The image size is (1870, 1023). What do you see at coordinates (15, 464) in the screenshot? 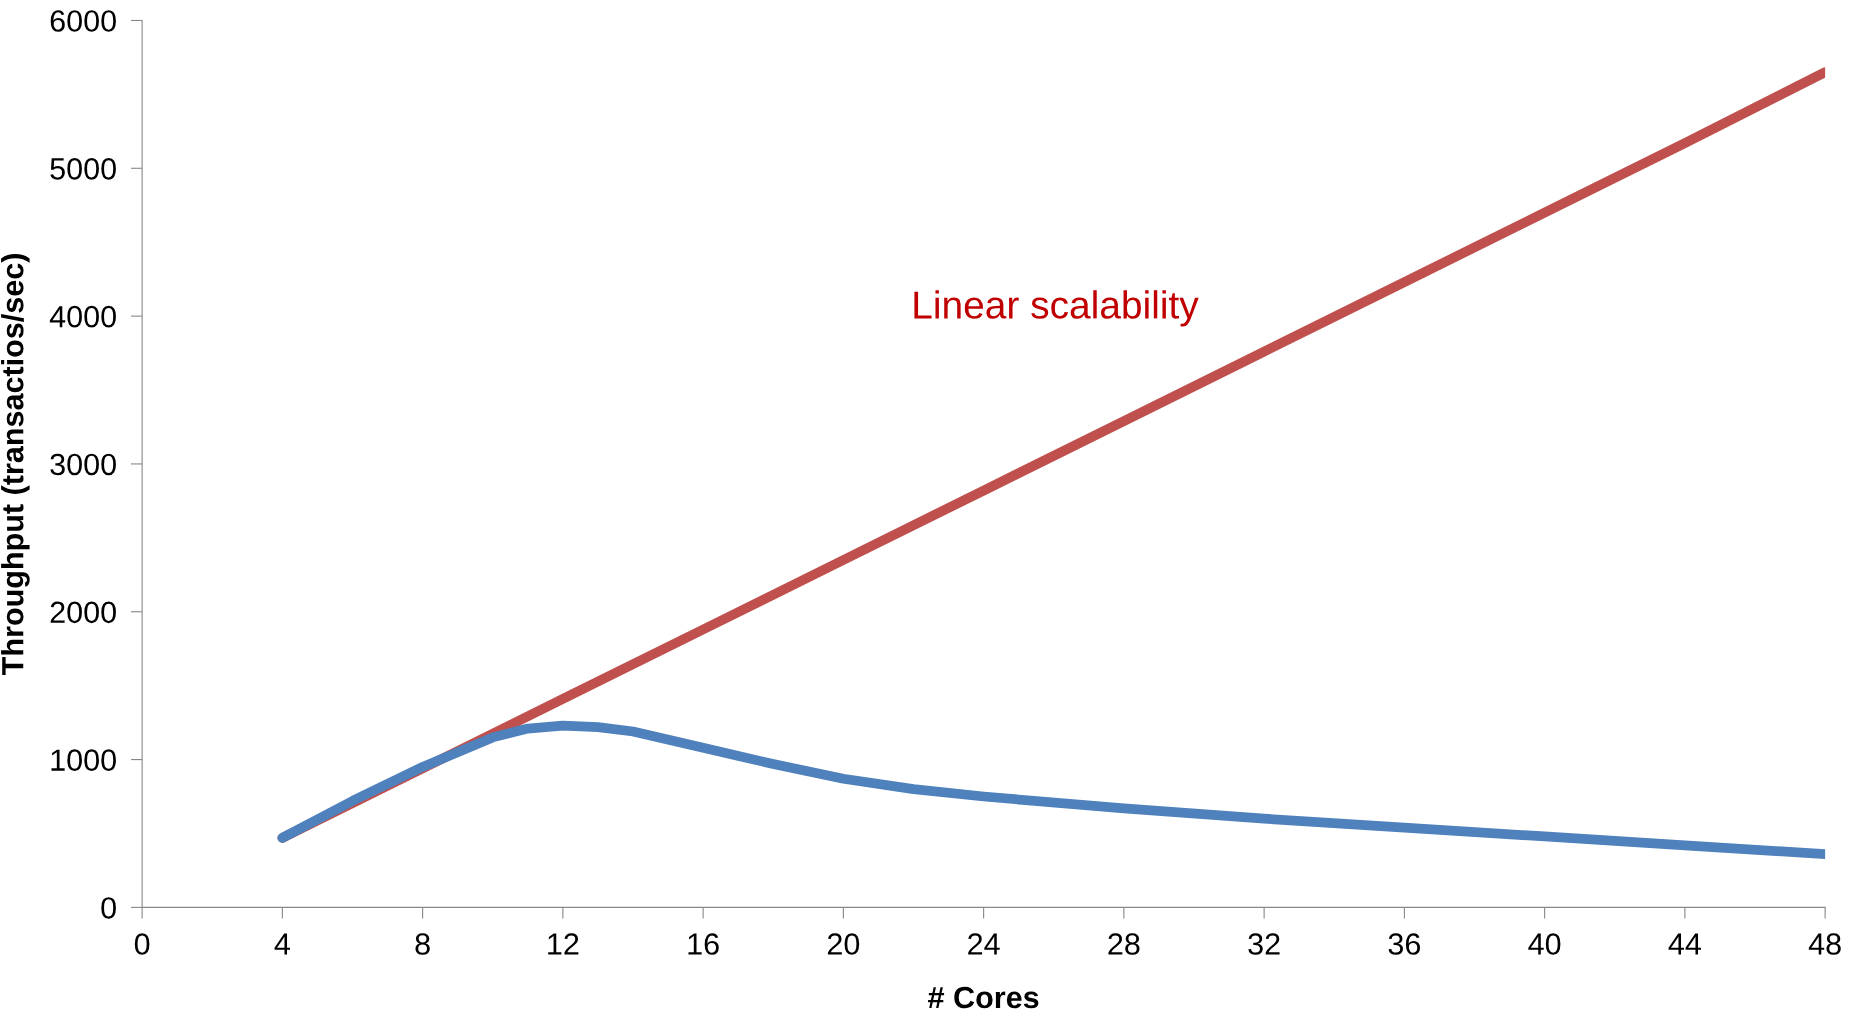
I see `y-axis-title: Throughput (transactios/sec)` at bounding box center [15, 464].